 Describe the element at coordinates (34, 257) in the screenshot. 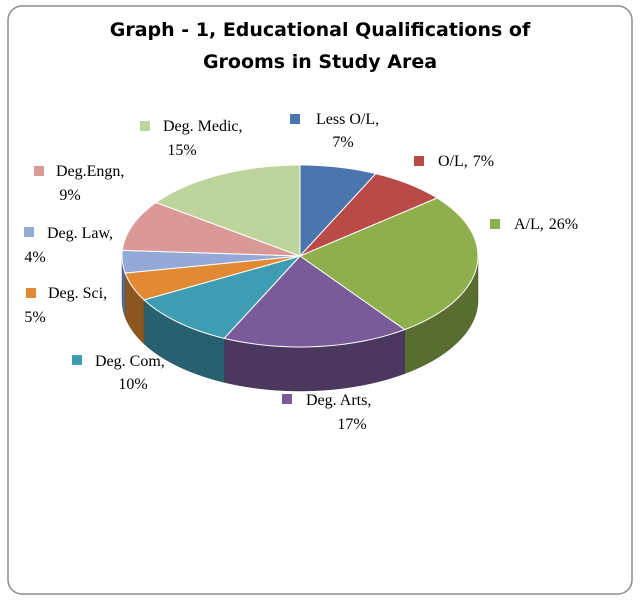

I see `value-label: 4%` at that location.